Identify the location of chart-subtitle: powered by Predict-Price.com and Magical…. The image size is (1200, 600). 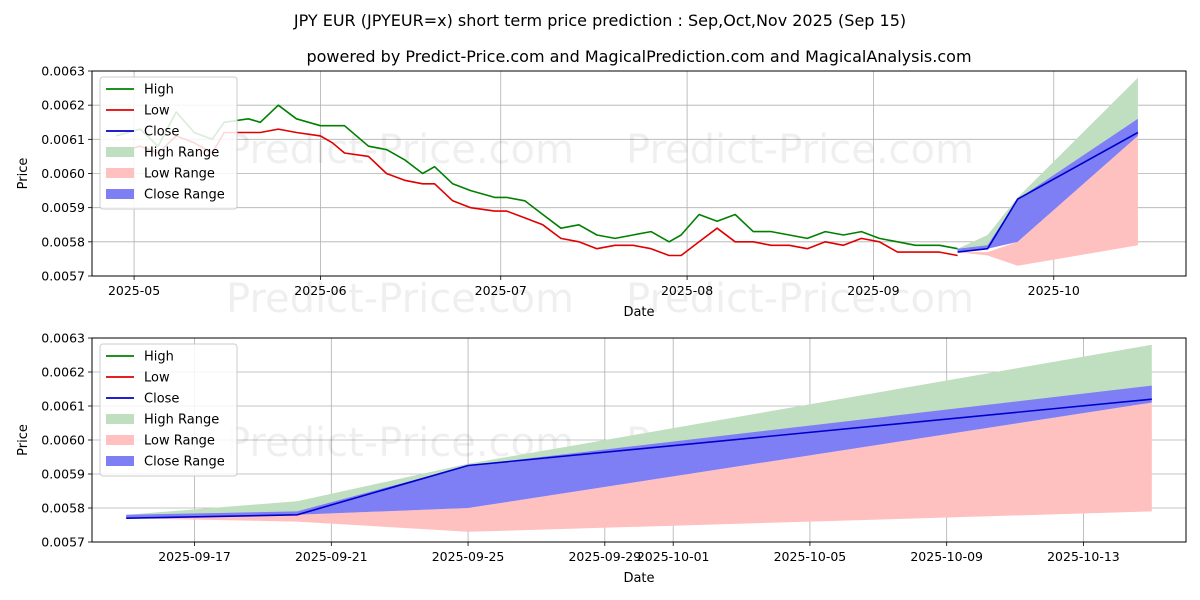
(638, 56).